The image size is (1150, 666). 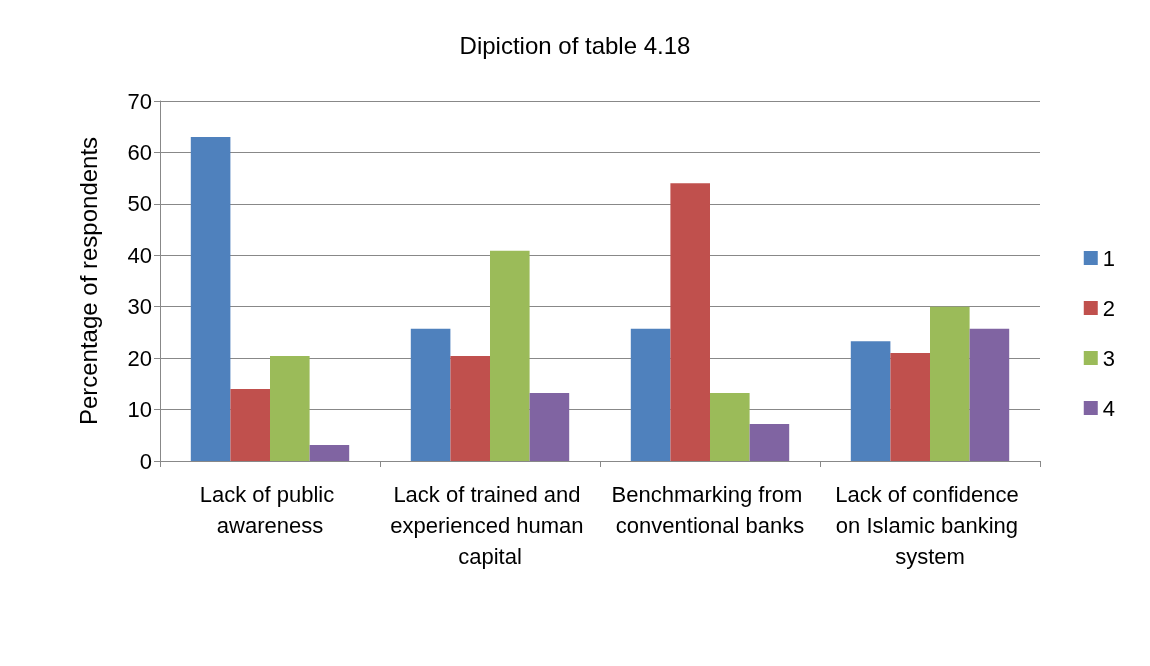 What do you see at coordinates (1109, 308) in the screenshot?
I see `legend-label: 2` at bounding box center [1109, 308].